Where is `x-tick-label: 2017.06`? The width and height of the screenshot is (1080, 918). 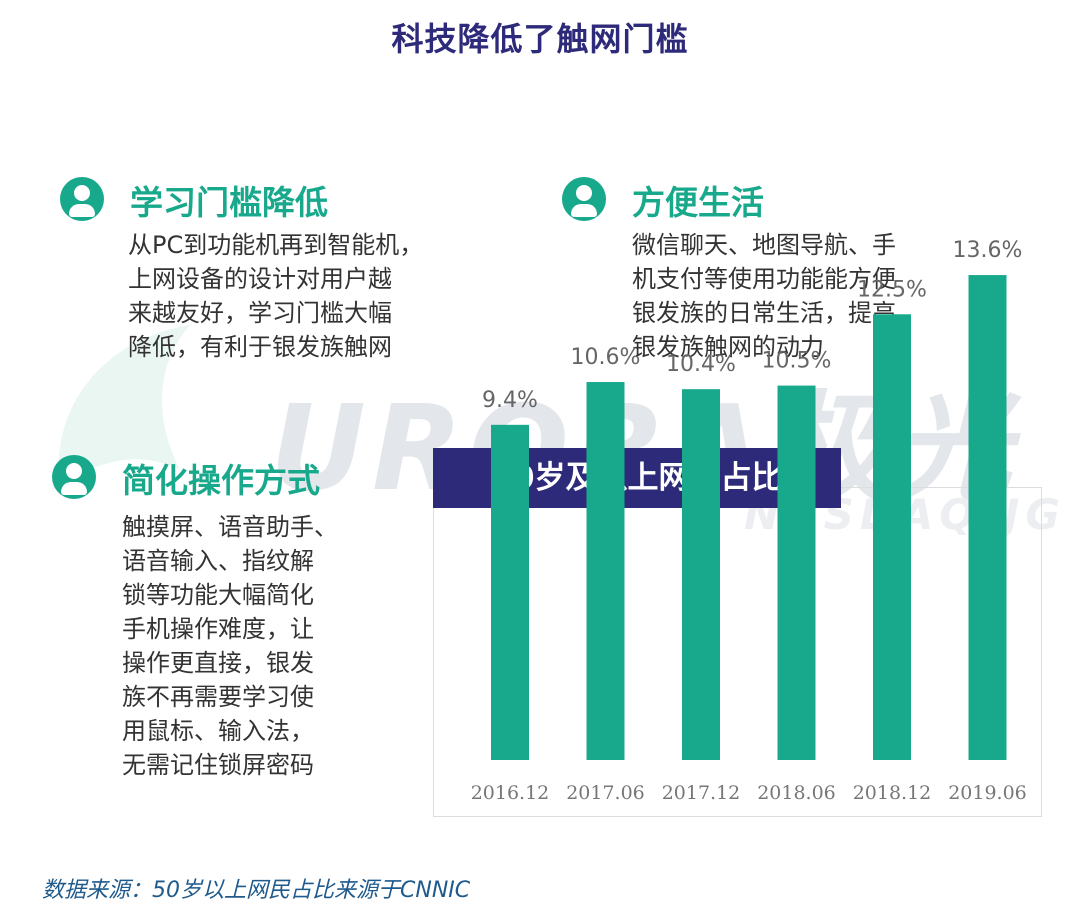 x-tick-label: 2017.06 is located at coordinates (605, 793).